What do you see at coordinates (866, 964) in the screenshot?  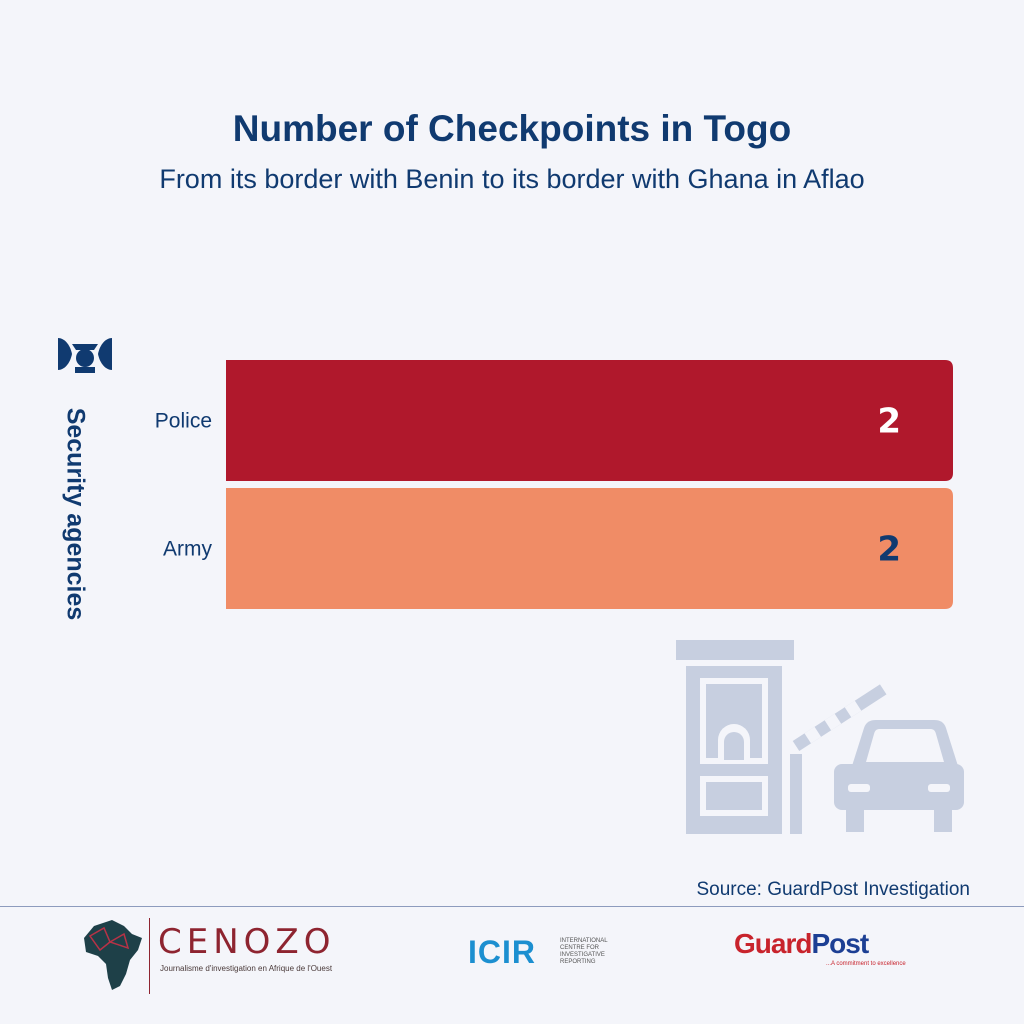 I see `guardpost-tagline: ...A commitment to excellence` at bounding box center [866, 964].